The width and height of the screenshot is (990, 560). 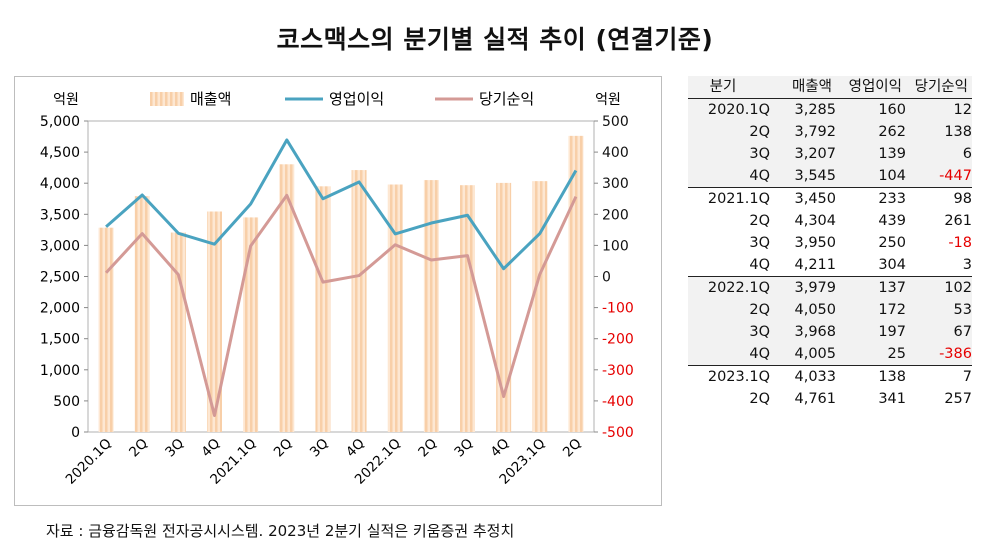 I want to click on left-tick-label: 4,500, so click(x=60, y=153).